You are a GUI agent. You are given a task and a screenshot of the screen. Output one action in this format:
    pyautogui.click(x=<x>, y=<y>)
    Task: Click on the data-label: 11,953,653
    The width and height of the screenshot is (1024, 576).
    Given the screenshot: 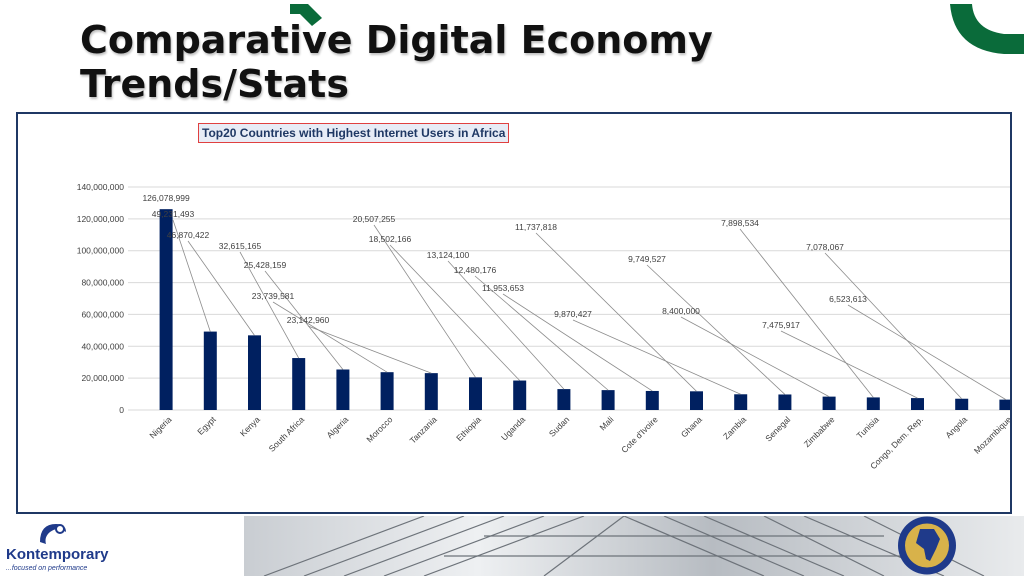 What is the action you would take?
    pyautogui.click(x=503, y=288)
    